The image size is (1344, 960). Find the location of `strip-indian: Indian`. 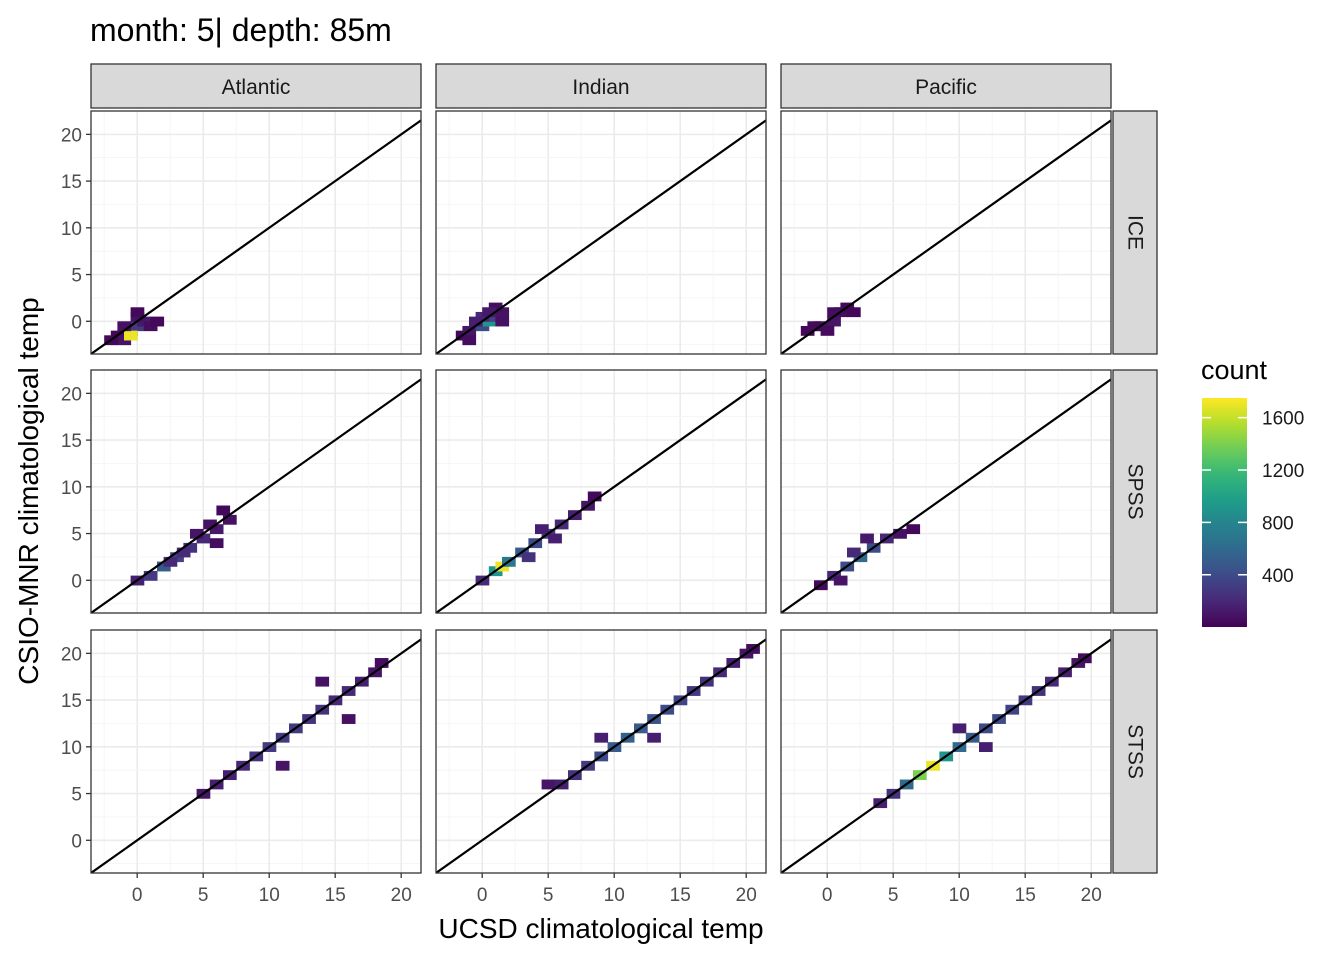

strip-indian: Indian is located at coordinates (601, 86).